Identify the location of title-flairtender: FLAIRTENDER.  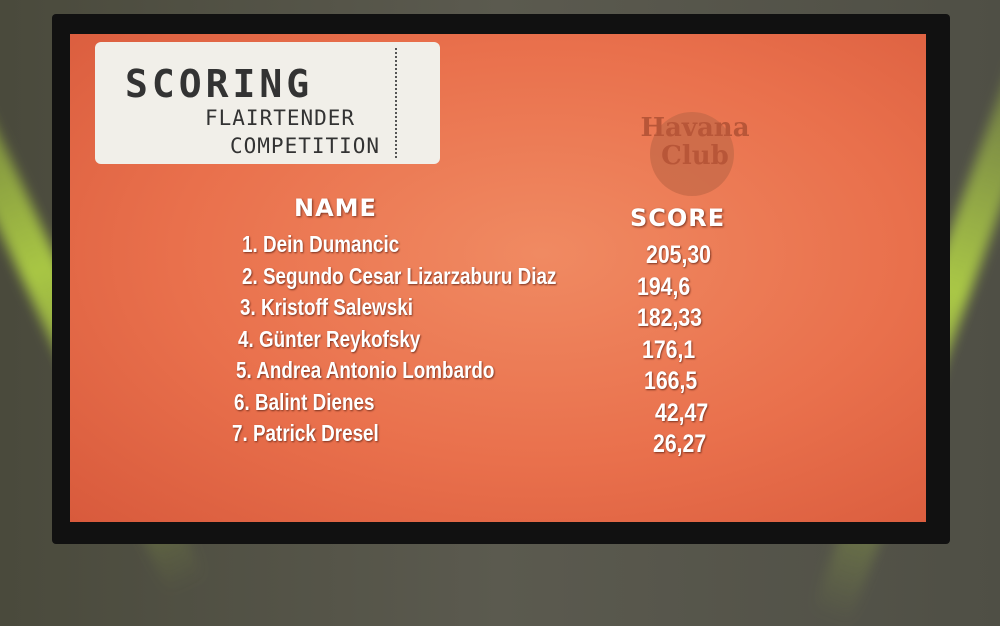
(280, 118).